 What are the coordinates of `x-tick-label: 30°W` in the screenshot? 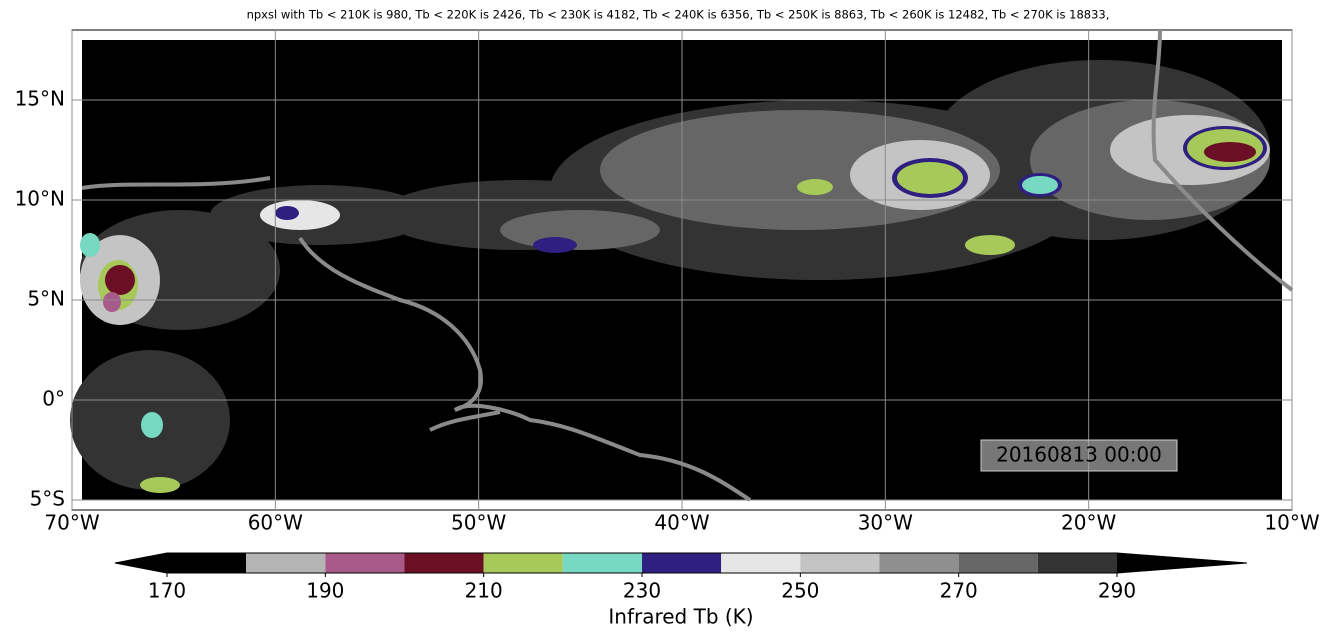 It's located at (885, 523).